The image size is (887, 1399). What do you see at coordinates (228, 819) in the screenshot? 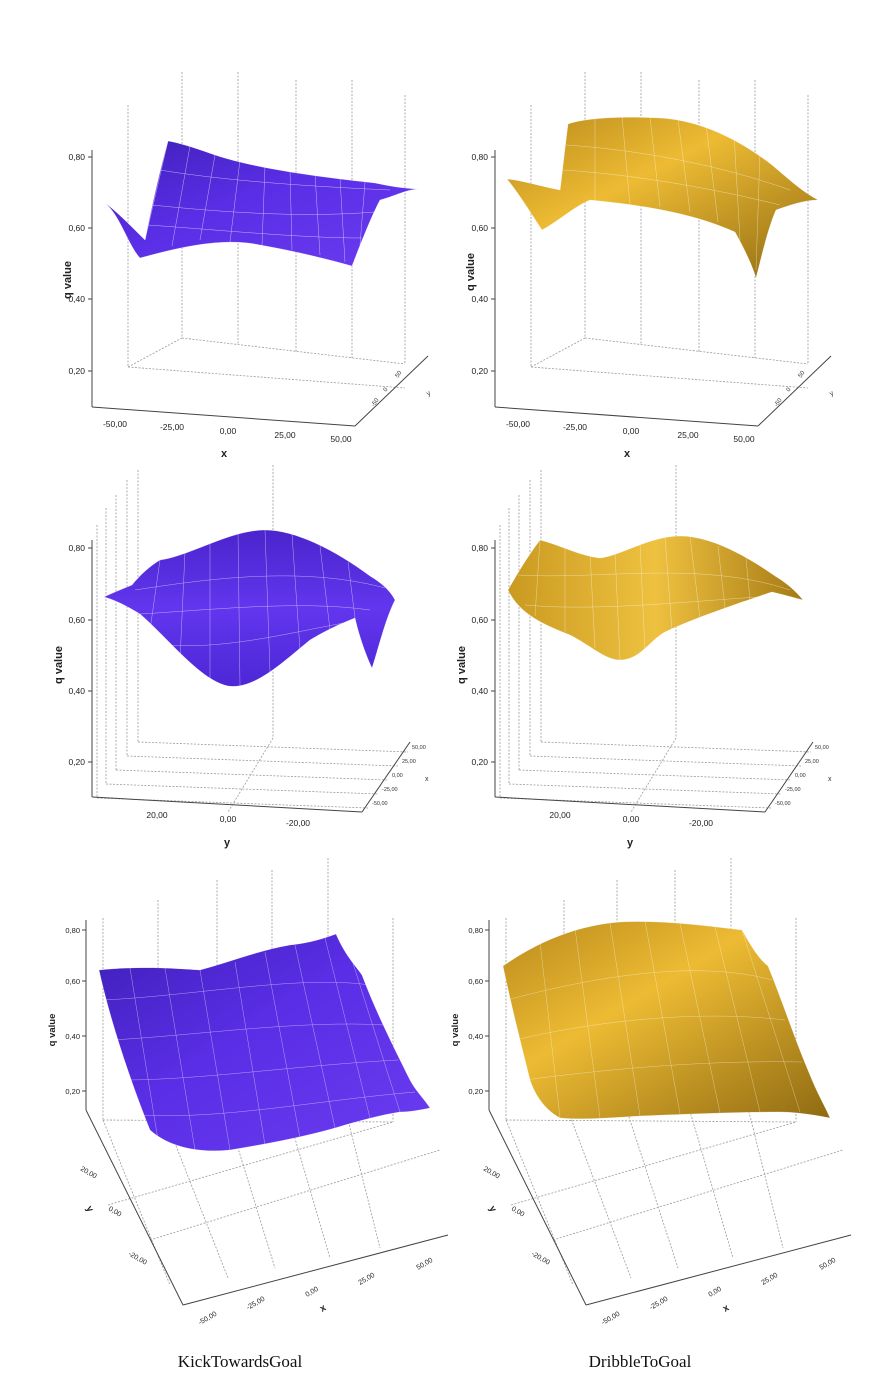
I see `x-axis-ticks: 20,00 0,00 -20,00` at bounding box center [228, 819].